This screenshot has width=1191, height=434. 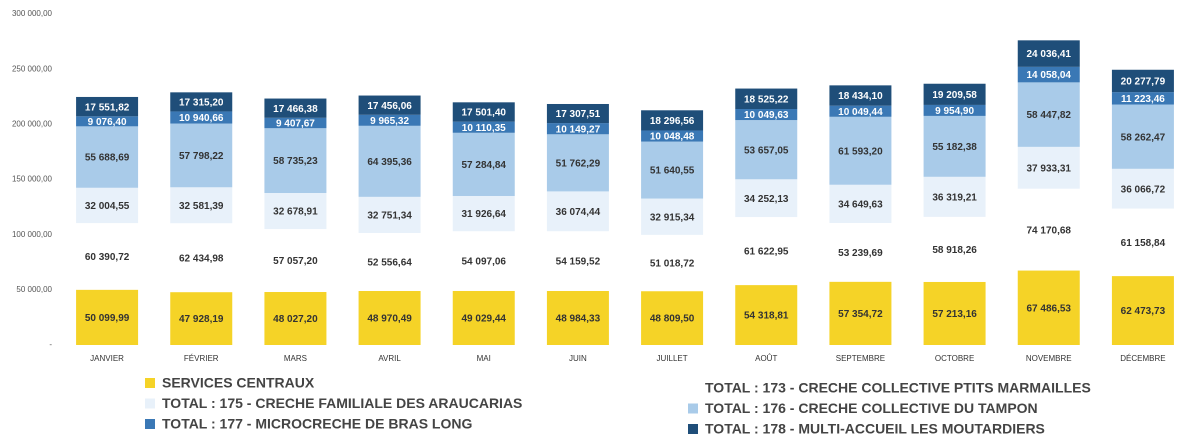 I want to click on value-label: 61 158,84, so click(x=1143, y=243).